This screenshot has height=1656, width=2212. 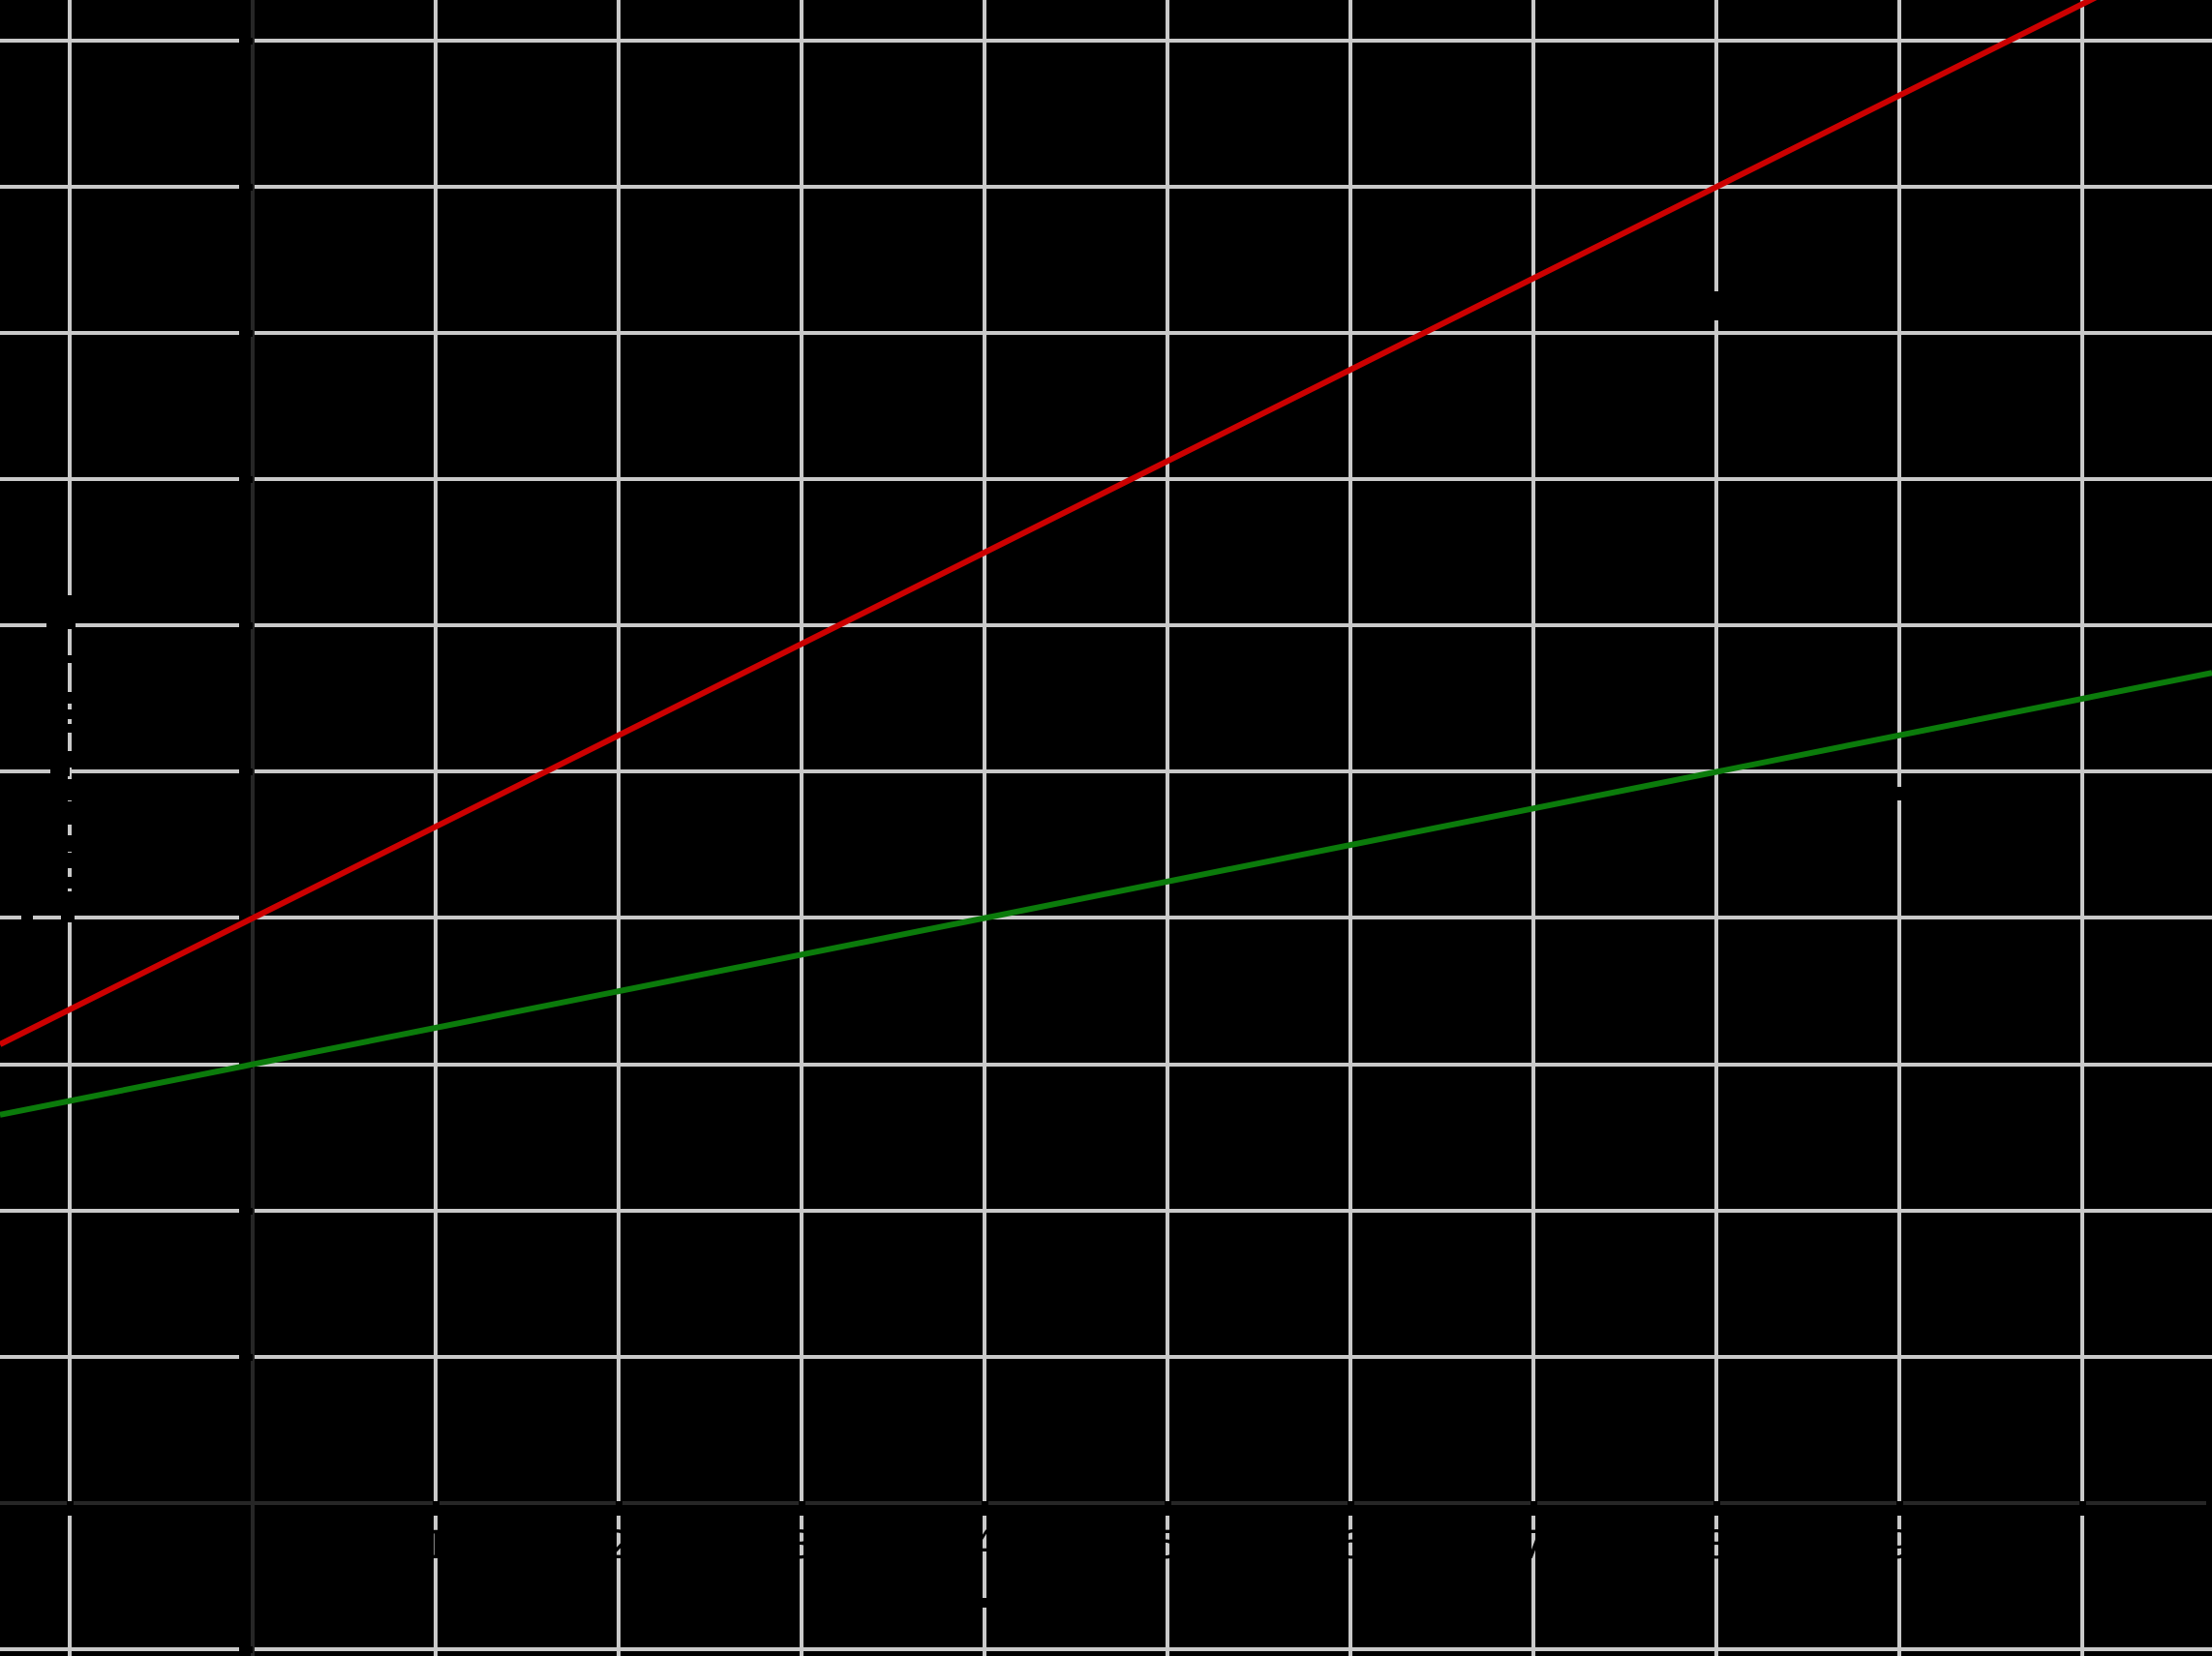 What do you see at coordinates (984, 1545) in the screenshot?
I see `x-tick-label: 4` at bounding box center [984, 1545].